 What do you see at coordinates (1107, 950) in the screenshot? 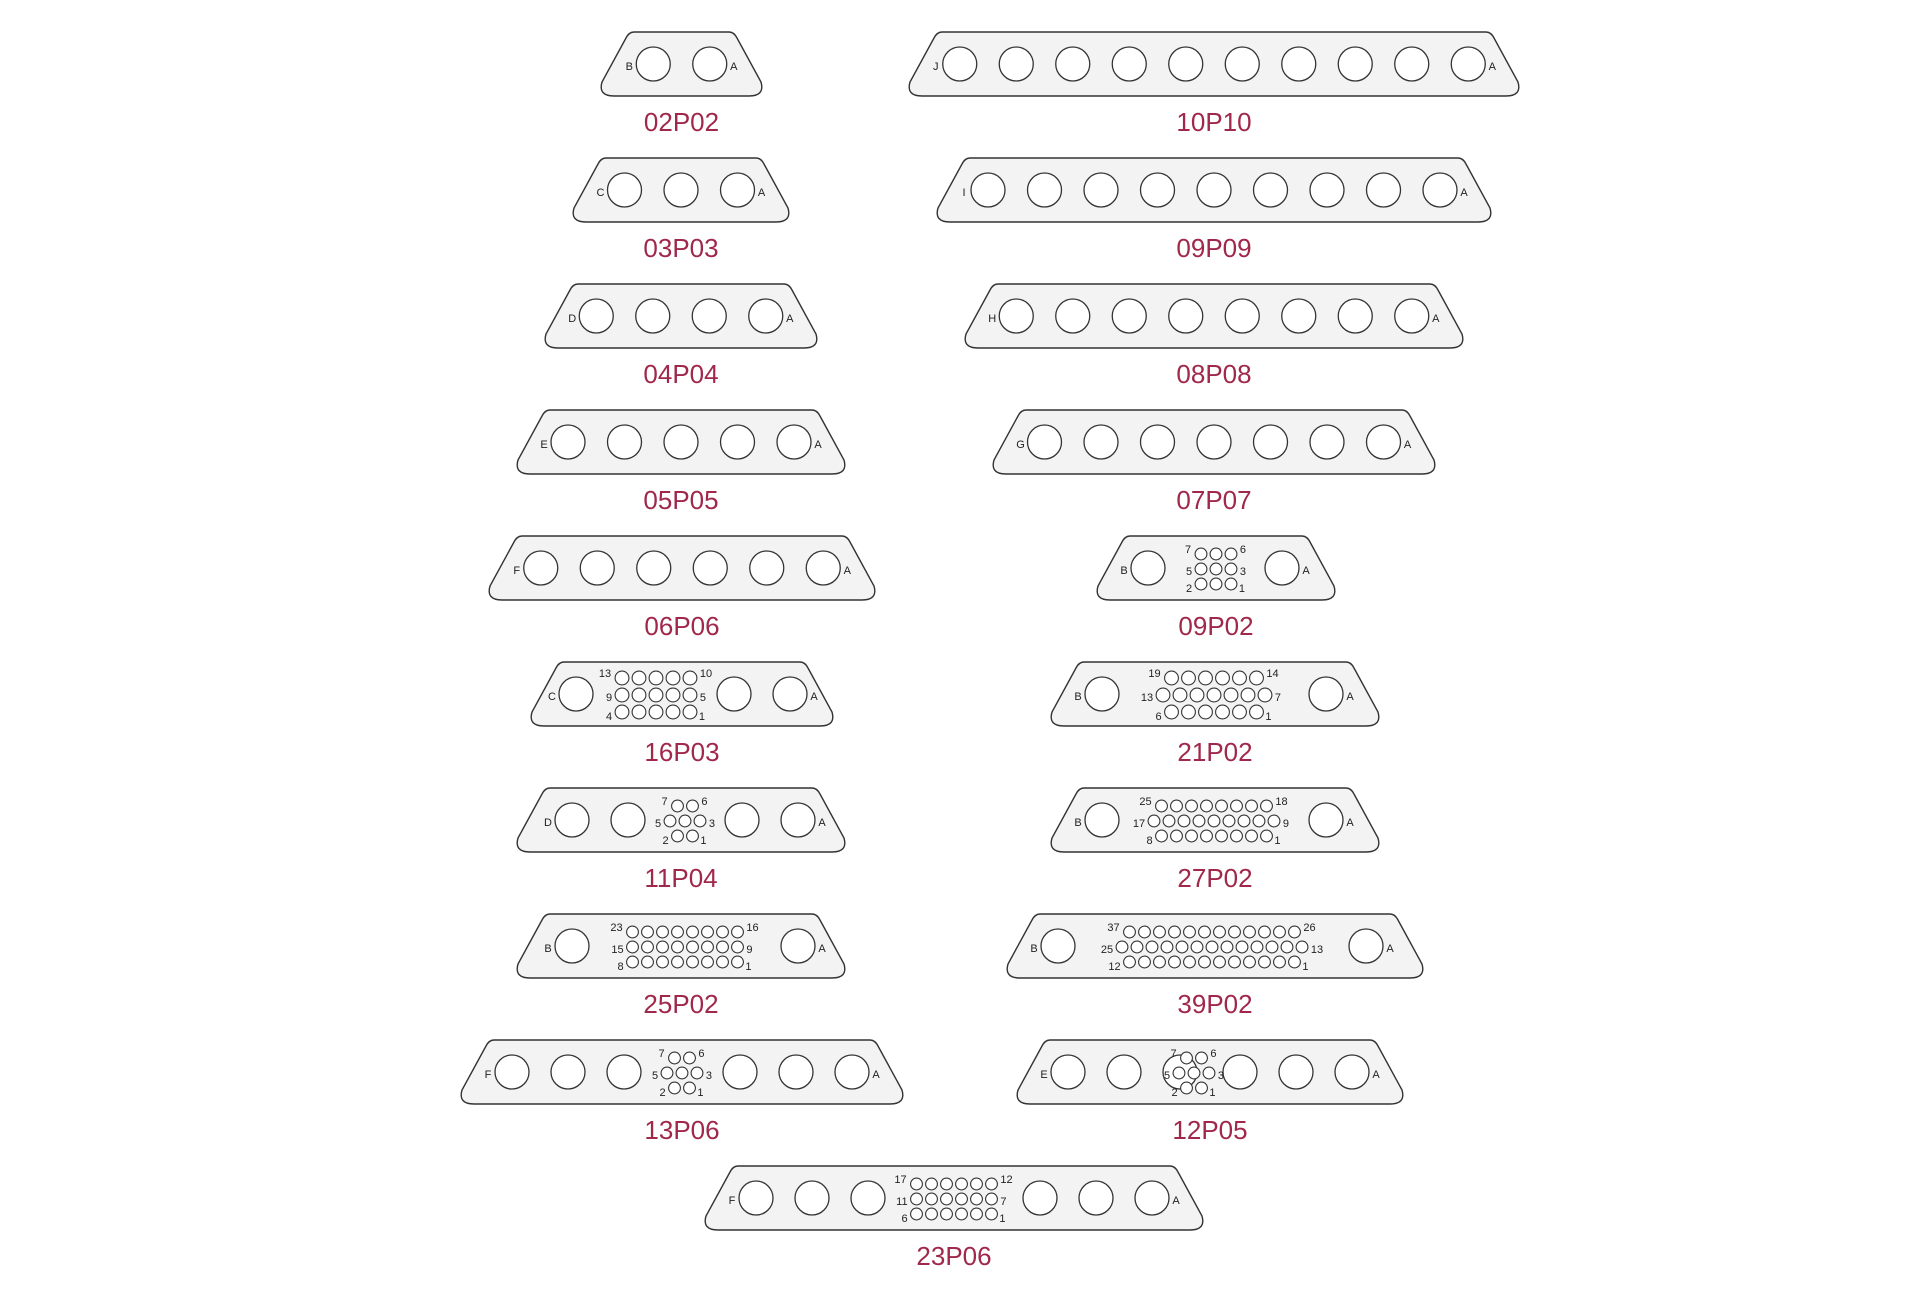
I see `pin-number: 25` at bounding box center [1107, 950].